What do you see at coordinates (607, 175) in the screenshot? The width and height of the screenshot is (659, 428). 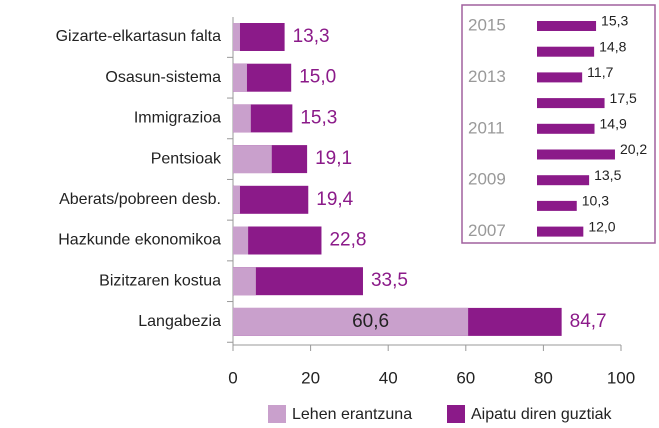 I see `inset-value-label: 13,5` at bounding box center [607, 175].